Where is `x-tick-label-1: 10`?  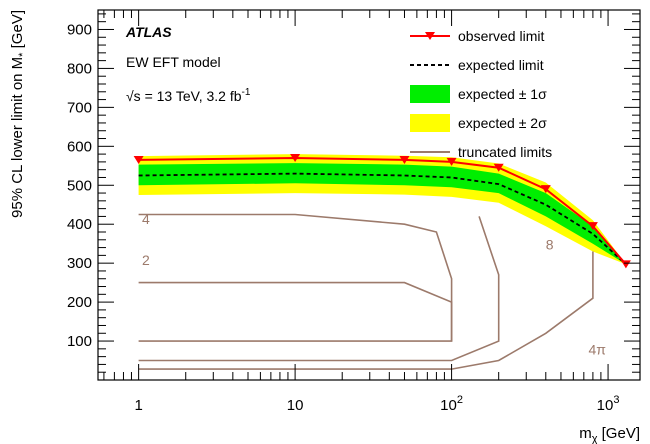
x-tick-label-1: 10 is located at coordinates (295, 405).